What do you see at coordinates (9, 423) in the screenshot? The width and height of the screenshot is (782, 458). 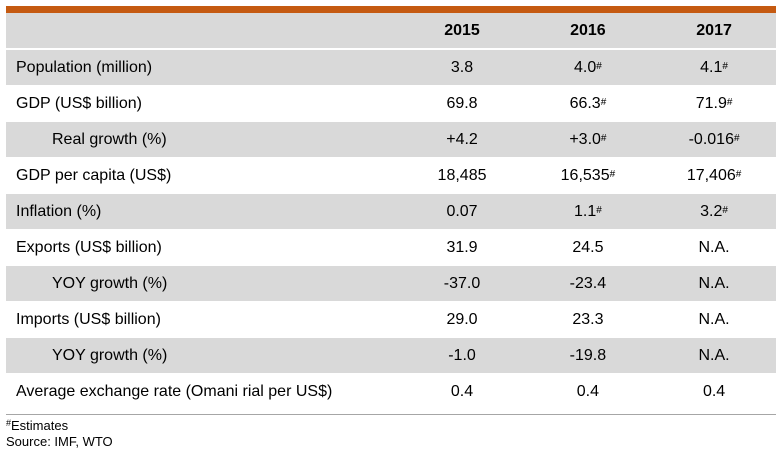 I see `footnote-mark: #` at bounding box center [9, 423].